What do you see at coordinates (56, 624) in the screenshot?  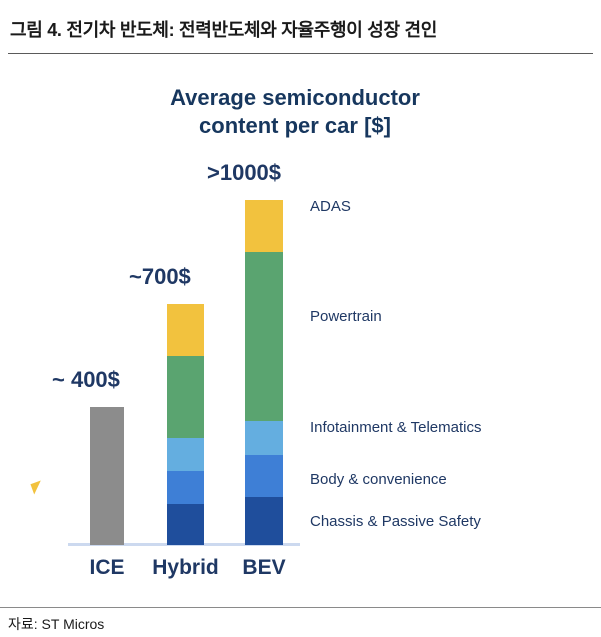 I see `source-note: 자료: ST Micros` at bounding box center [56, 624].